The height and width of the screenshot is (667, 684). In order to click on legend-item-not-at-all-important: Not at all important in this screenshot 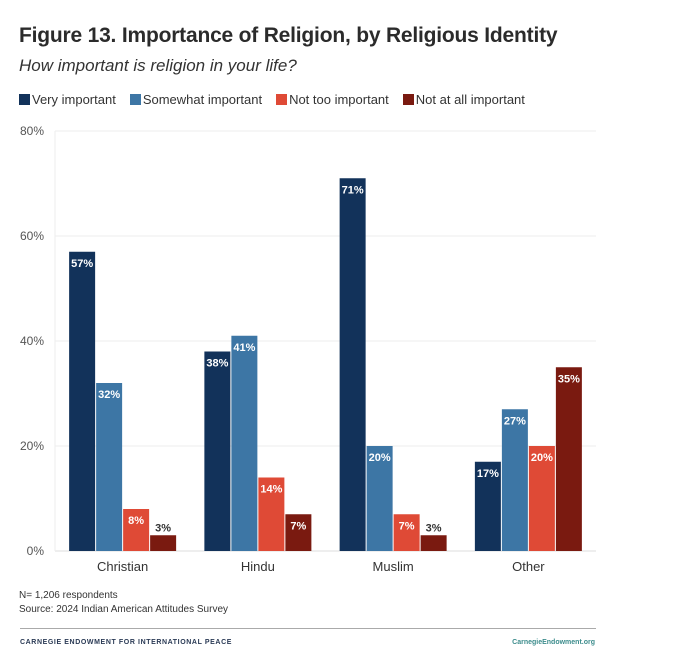, I will do `click(463, 99)`.